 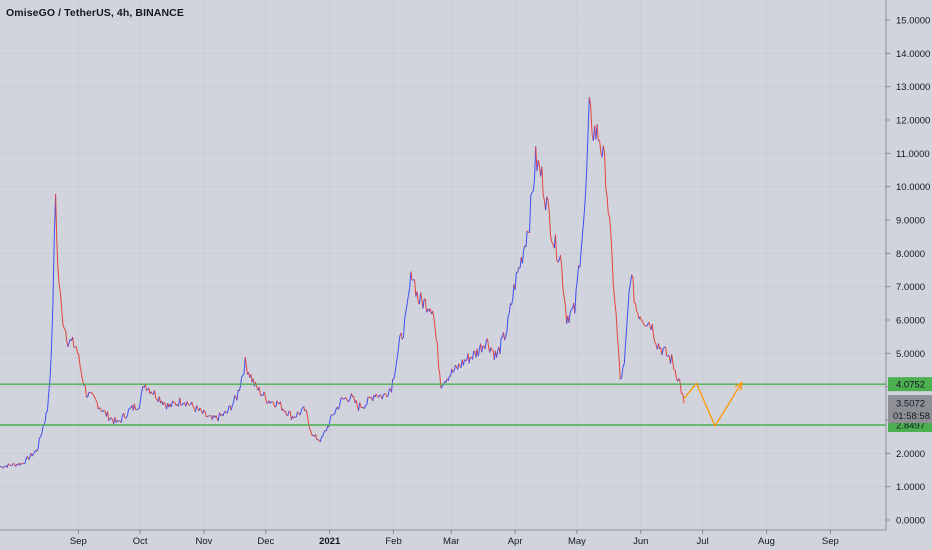 What do you see at coordinates (640, 541) in the screenshot?
I see `x-tick-label: Jun` at bounding box center [640, 541].